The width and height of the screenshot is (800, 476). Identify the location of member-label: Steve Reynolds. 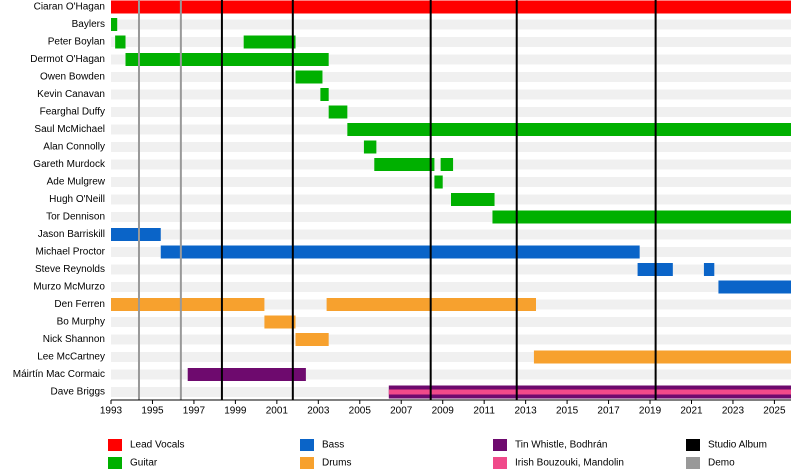
(70, 269).